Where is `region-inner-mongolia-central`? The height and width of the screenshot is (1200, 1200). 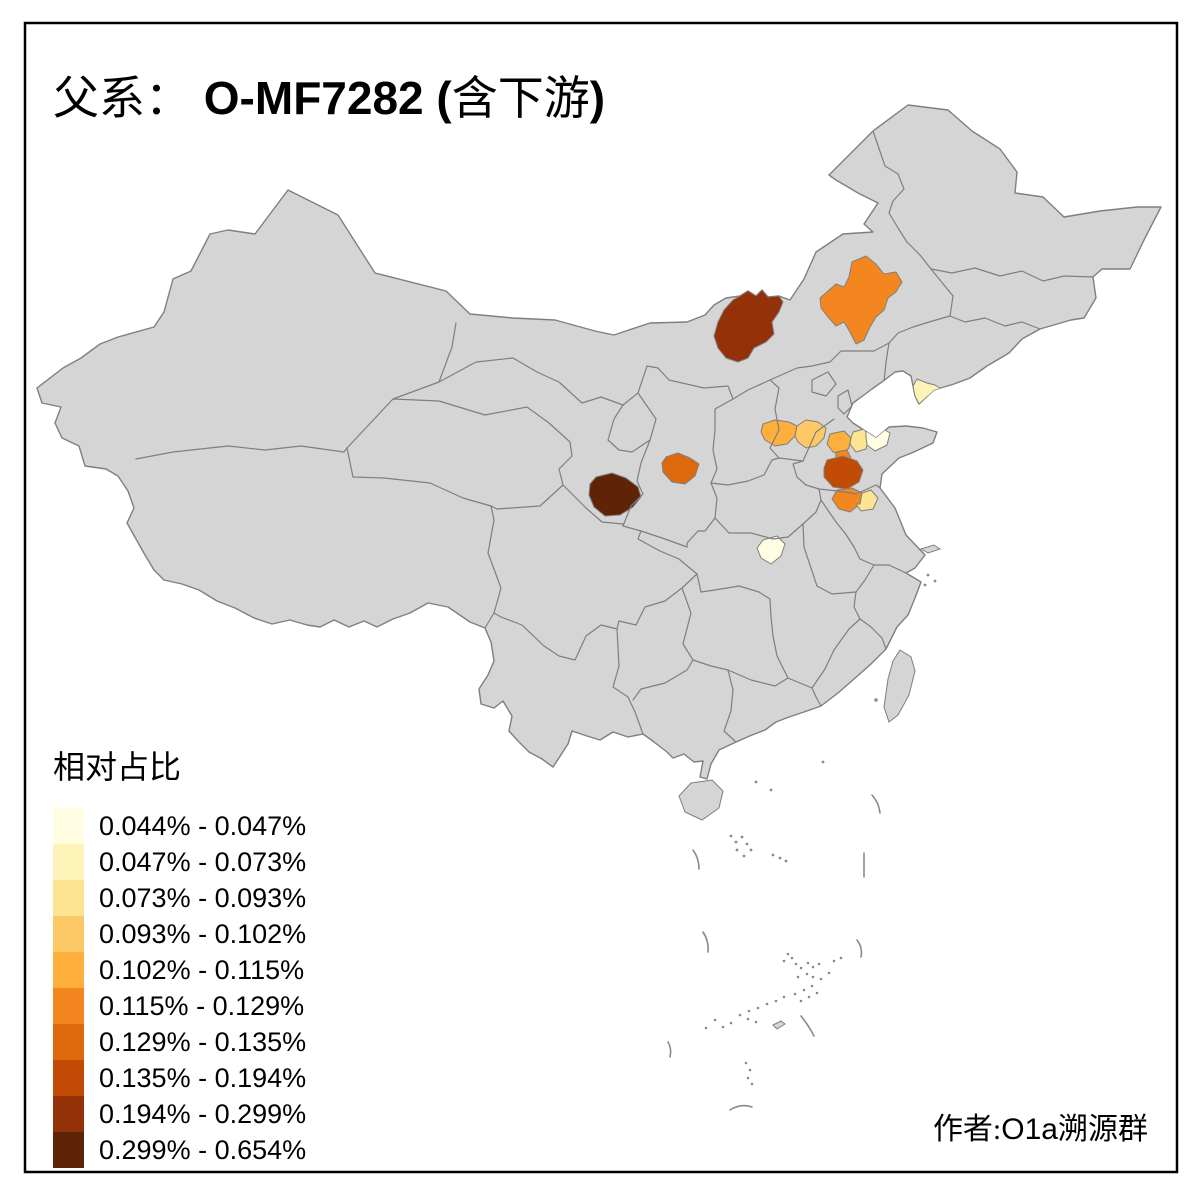 region-inner-mongolia-central is located at coordinates (748, 326).